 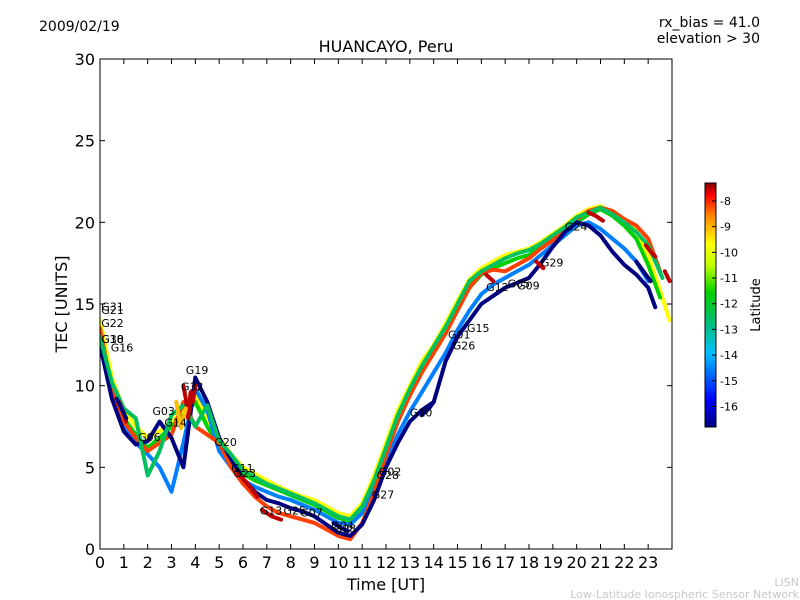 I want to click on x-tick-label: 20, so click(x=576, y=562).